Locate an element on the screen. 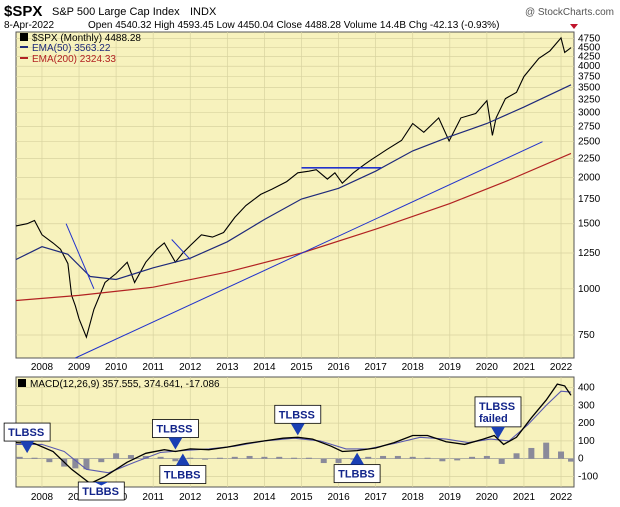  macd-x-tick-label: 2020 is located at coordinates (487, 497).